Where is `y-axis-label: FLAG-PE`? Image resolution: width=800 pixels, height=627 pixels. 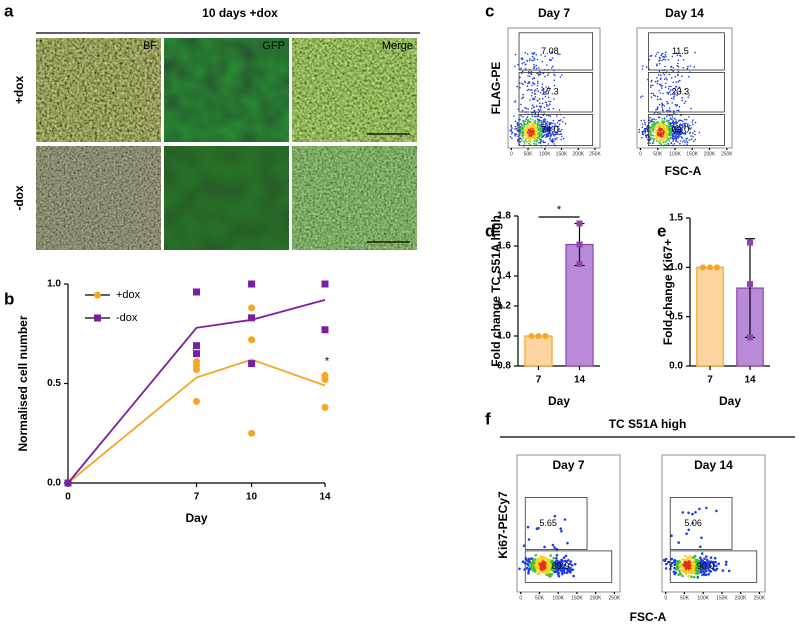
y-axis-label: FLAG-PE is located at coordinates (496, 88).